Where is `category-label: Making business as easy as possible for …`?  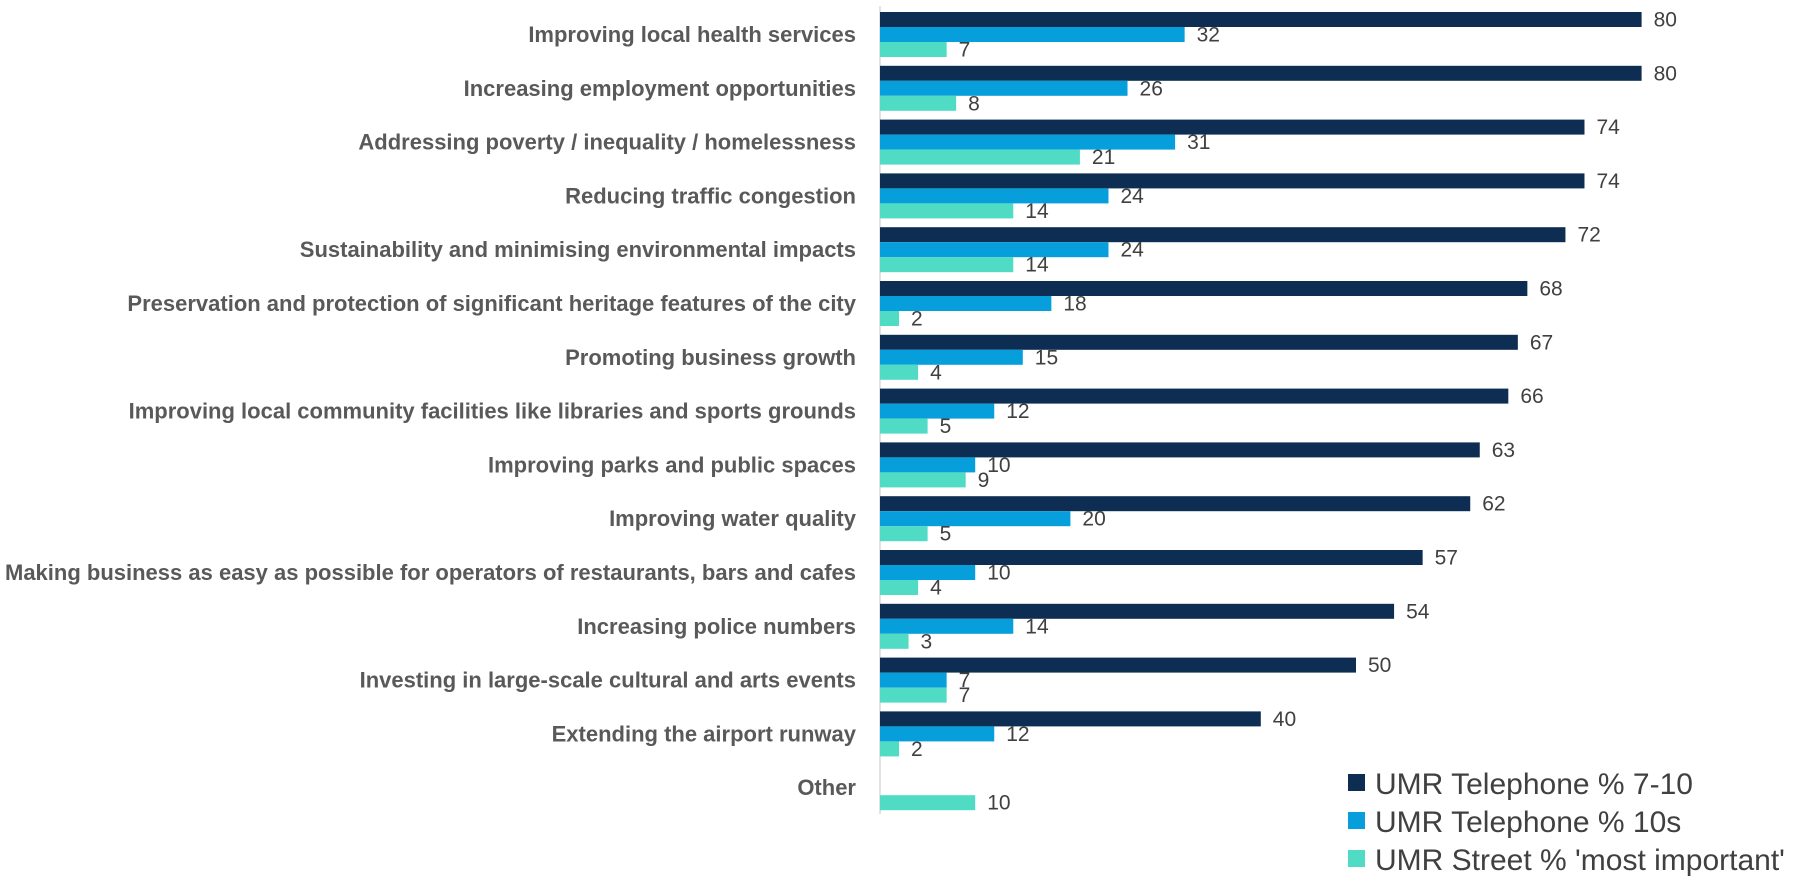 category-label: Making business as easy as possible for … is located at coordinates (430, 572).